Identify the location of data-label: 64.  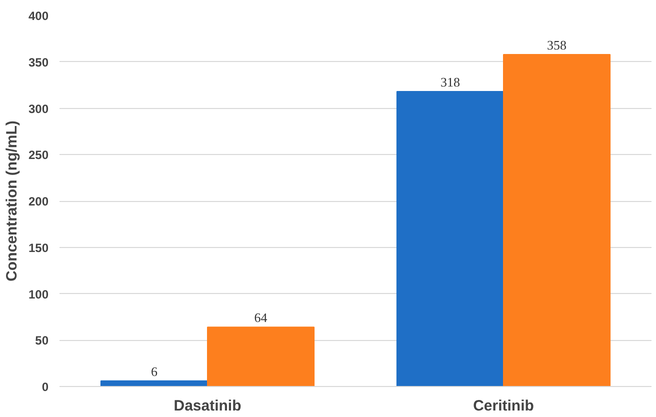
(261, 318).